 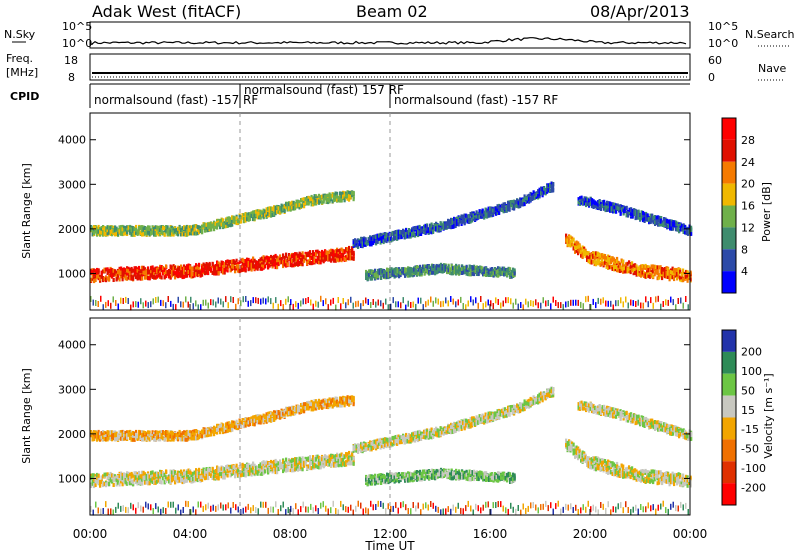 I want to click on power-ylabel: Slant Range [km], so click(x=26, y=211).